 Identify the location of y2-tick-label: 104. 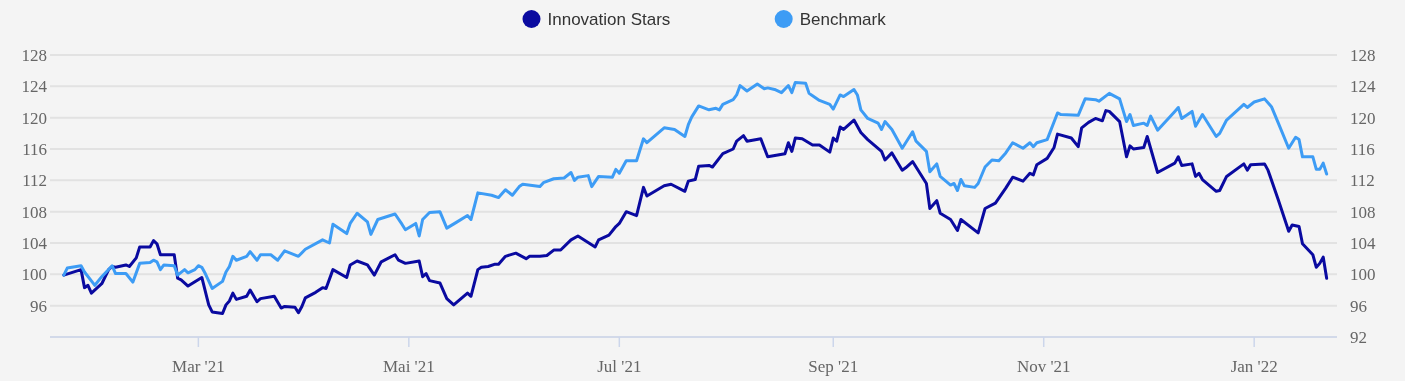
(1363, 243).